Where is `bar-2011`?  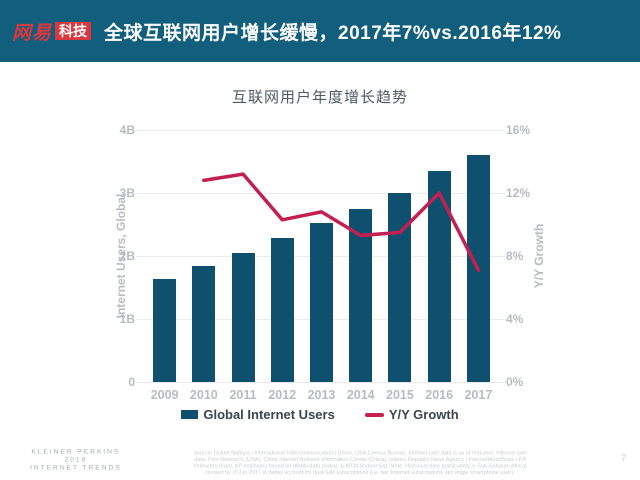
bar-2011 is located at coordinates (243, 317).